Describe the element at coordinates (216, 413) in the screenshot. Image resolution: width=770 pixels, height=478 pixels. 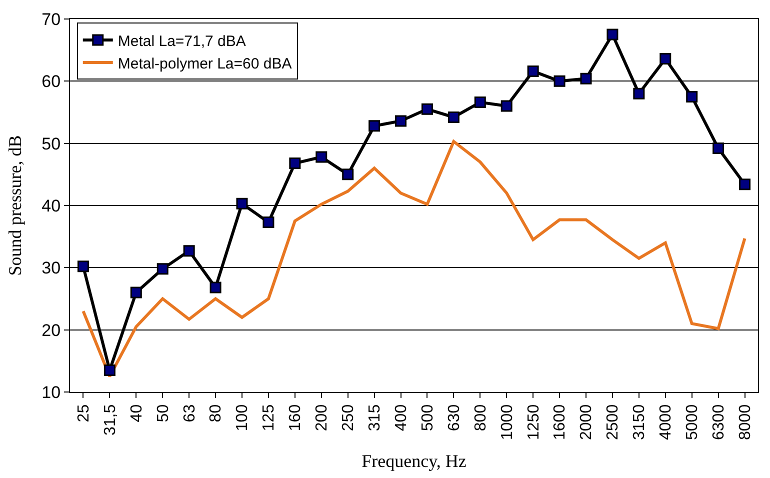
I see `x-tick-label: 80` at that location.